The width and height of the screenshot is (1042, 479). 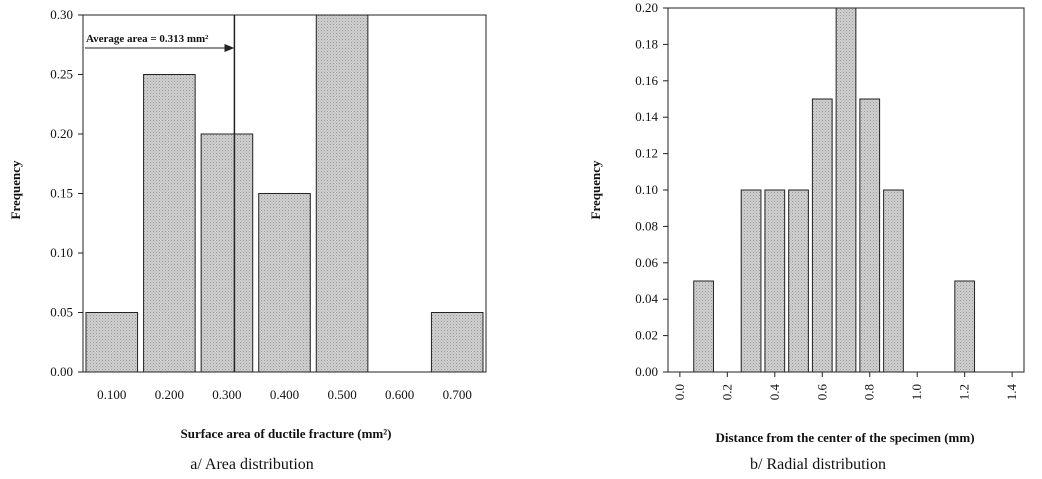 What do you see at coordinates (775, 281) in the screenshot?
I see `bar-0.4` at bounding box center [775, 281].